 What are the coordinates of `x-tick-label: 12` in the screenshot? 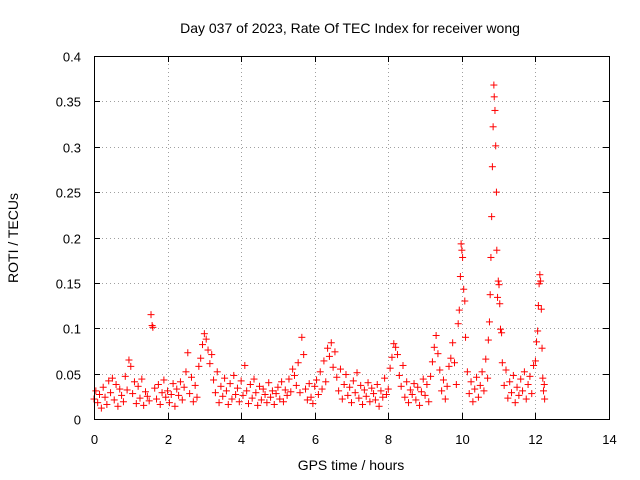 It's located at (535, 439).